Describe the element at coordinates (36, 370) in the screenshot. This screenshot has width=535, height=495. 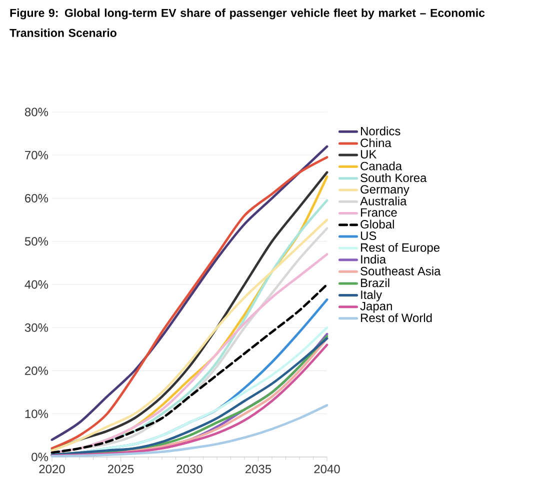
I see `y-tick-label: 20%` at that location.